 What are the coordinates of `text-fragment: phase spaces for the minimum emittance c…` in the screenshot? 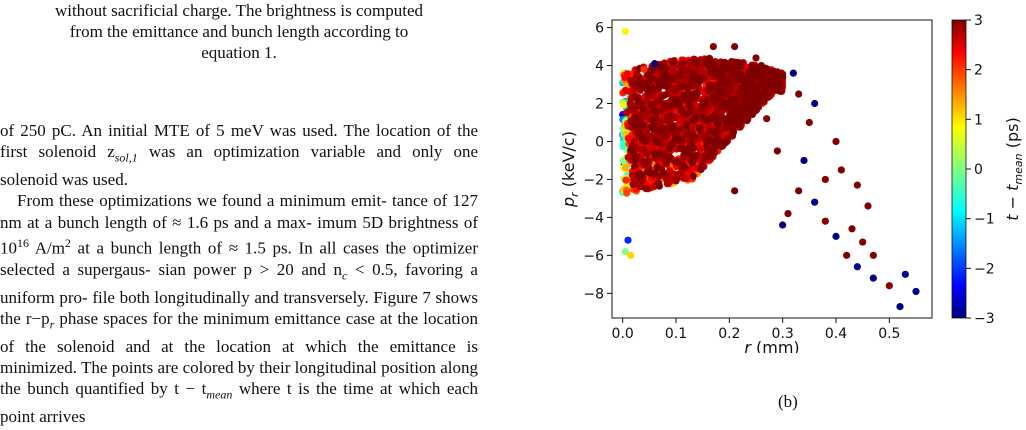 It's located at (223, 318).